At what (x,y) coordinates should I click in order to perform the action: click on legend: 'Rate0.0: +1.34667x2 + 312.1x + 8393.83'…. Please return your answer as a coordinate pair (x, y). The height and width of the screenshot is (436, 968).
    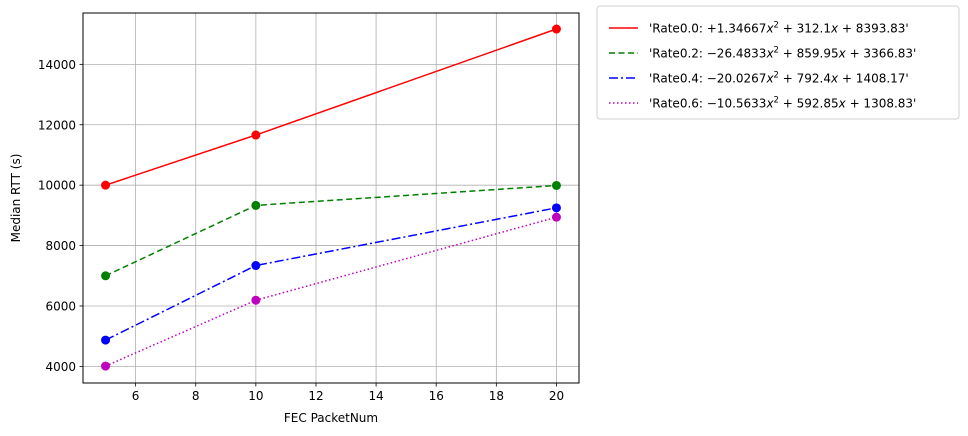
    Looking at the image, I should click on (778, 62).